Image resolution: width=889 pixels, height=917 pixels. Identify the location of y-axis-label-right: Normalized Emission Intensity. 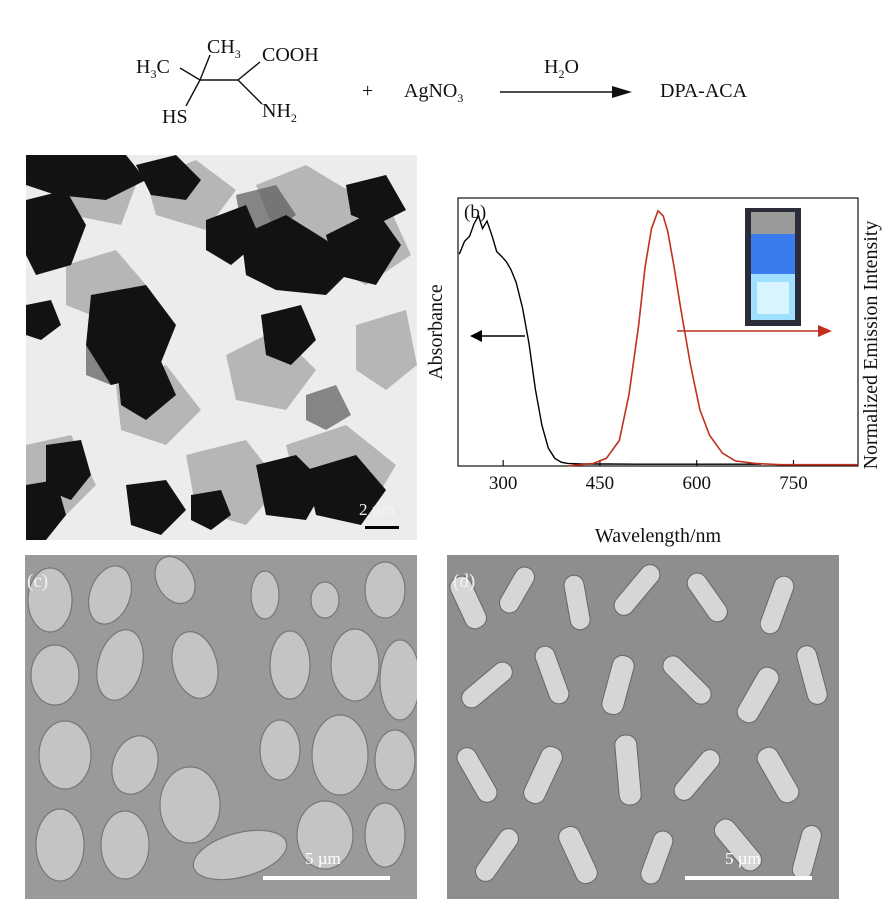
(871, 345).